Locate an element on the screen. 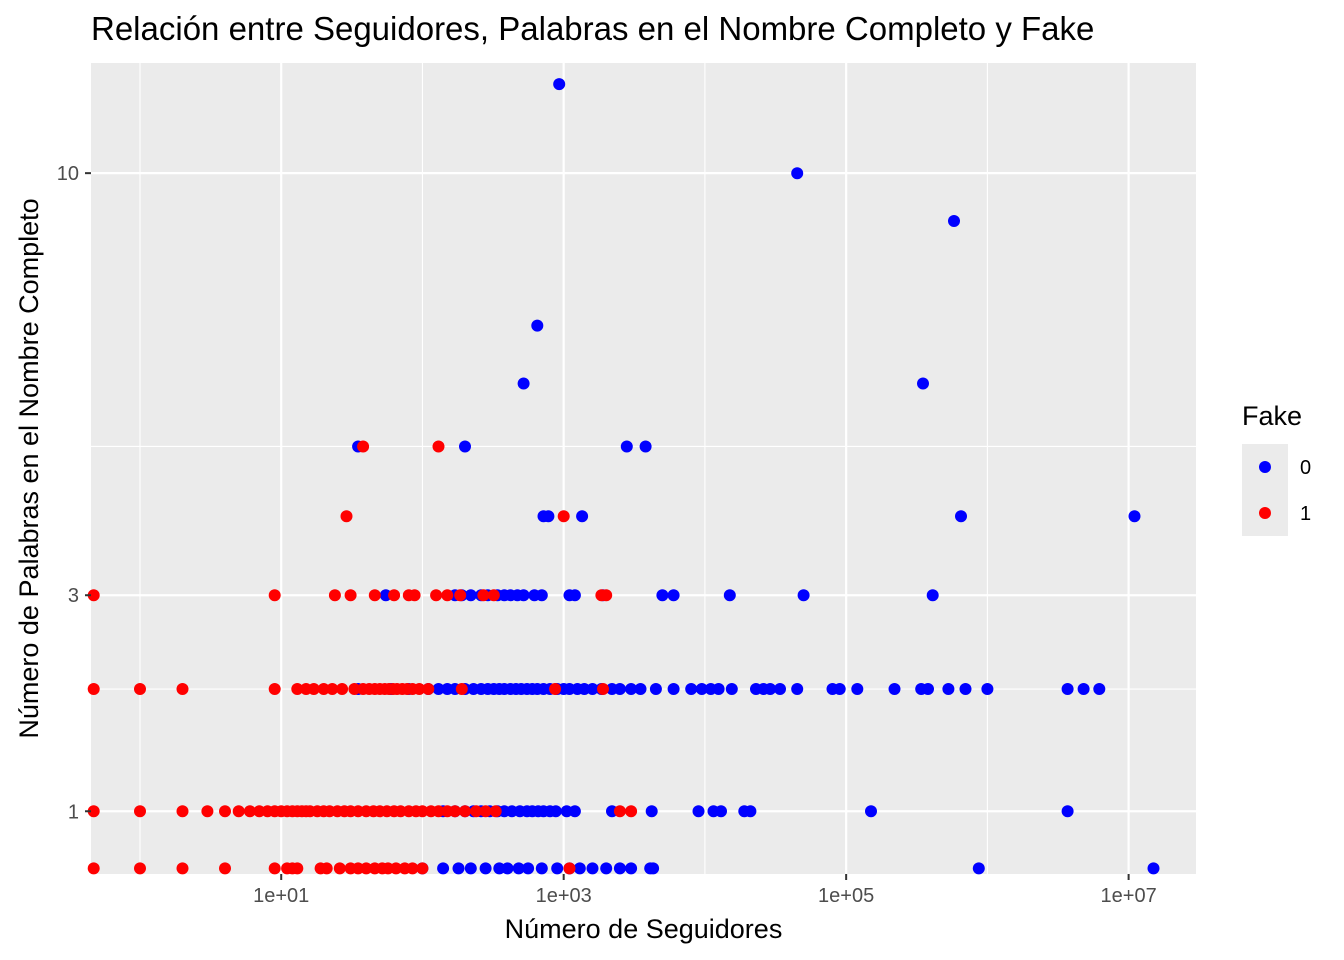 The image size is (1344, 960). x-tick-label: 1e+07 is located at coordinates (1129, 896).